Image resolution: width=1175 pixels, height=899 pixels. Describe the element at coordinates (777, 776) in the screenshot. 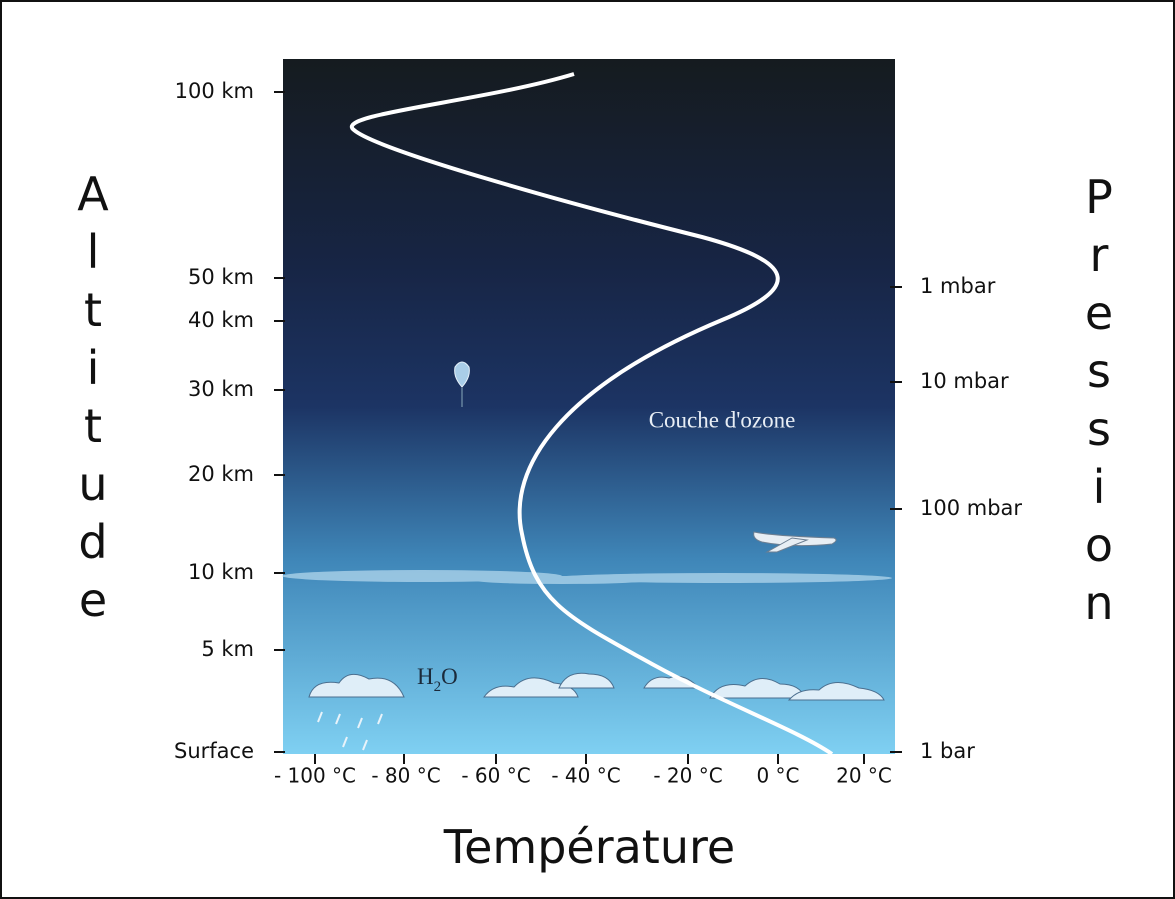

I see `temperature-label: 0 °C` at that location.